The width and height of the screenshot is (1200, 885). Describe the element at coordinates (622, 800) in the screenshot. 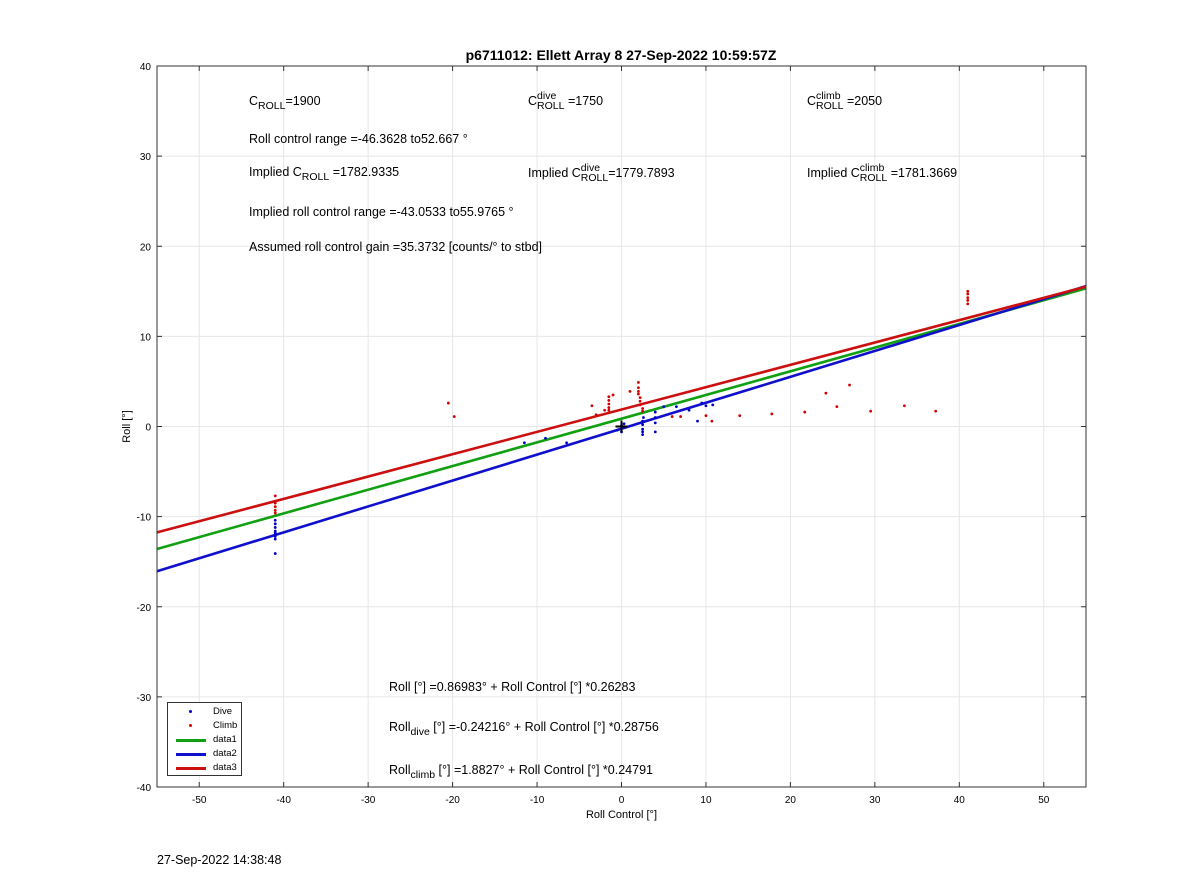

I see `x-tick-label: 0` at that location.